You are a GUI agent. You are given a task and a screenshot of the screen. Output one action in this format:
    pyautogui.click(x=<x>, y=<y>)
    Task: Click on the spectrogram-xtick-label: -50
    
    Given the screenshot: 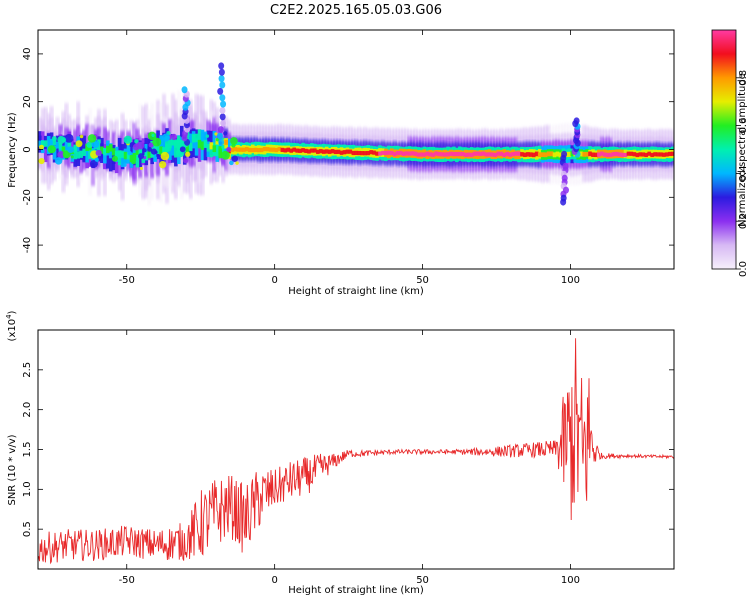 What is the action you would take?
    pyautogui.click(x=127, y=280)
    